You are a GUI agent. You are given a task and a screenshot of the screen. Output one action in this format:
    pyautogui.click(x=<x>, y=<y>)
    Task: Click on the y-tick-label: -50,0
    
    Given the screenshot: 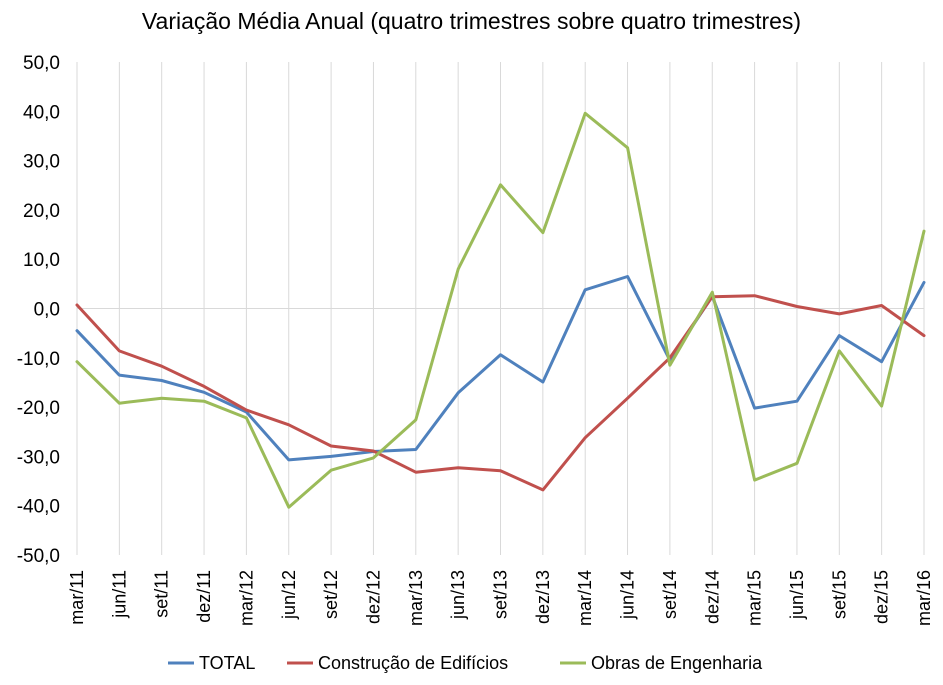 What is the action you would take?
    pyautogui.click(x=38, y=556)
    